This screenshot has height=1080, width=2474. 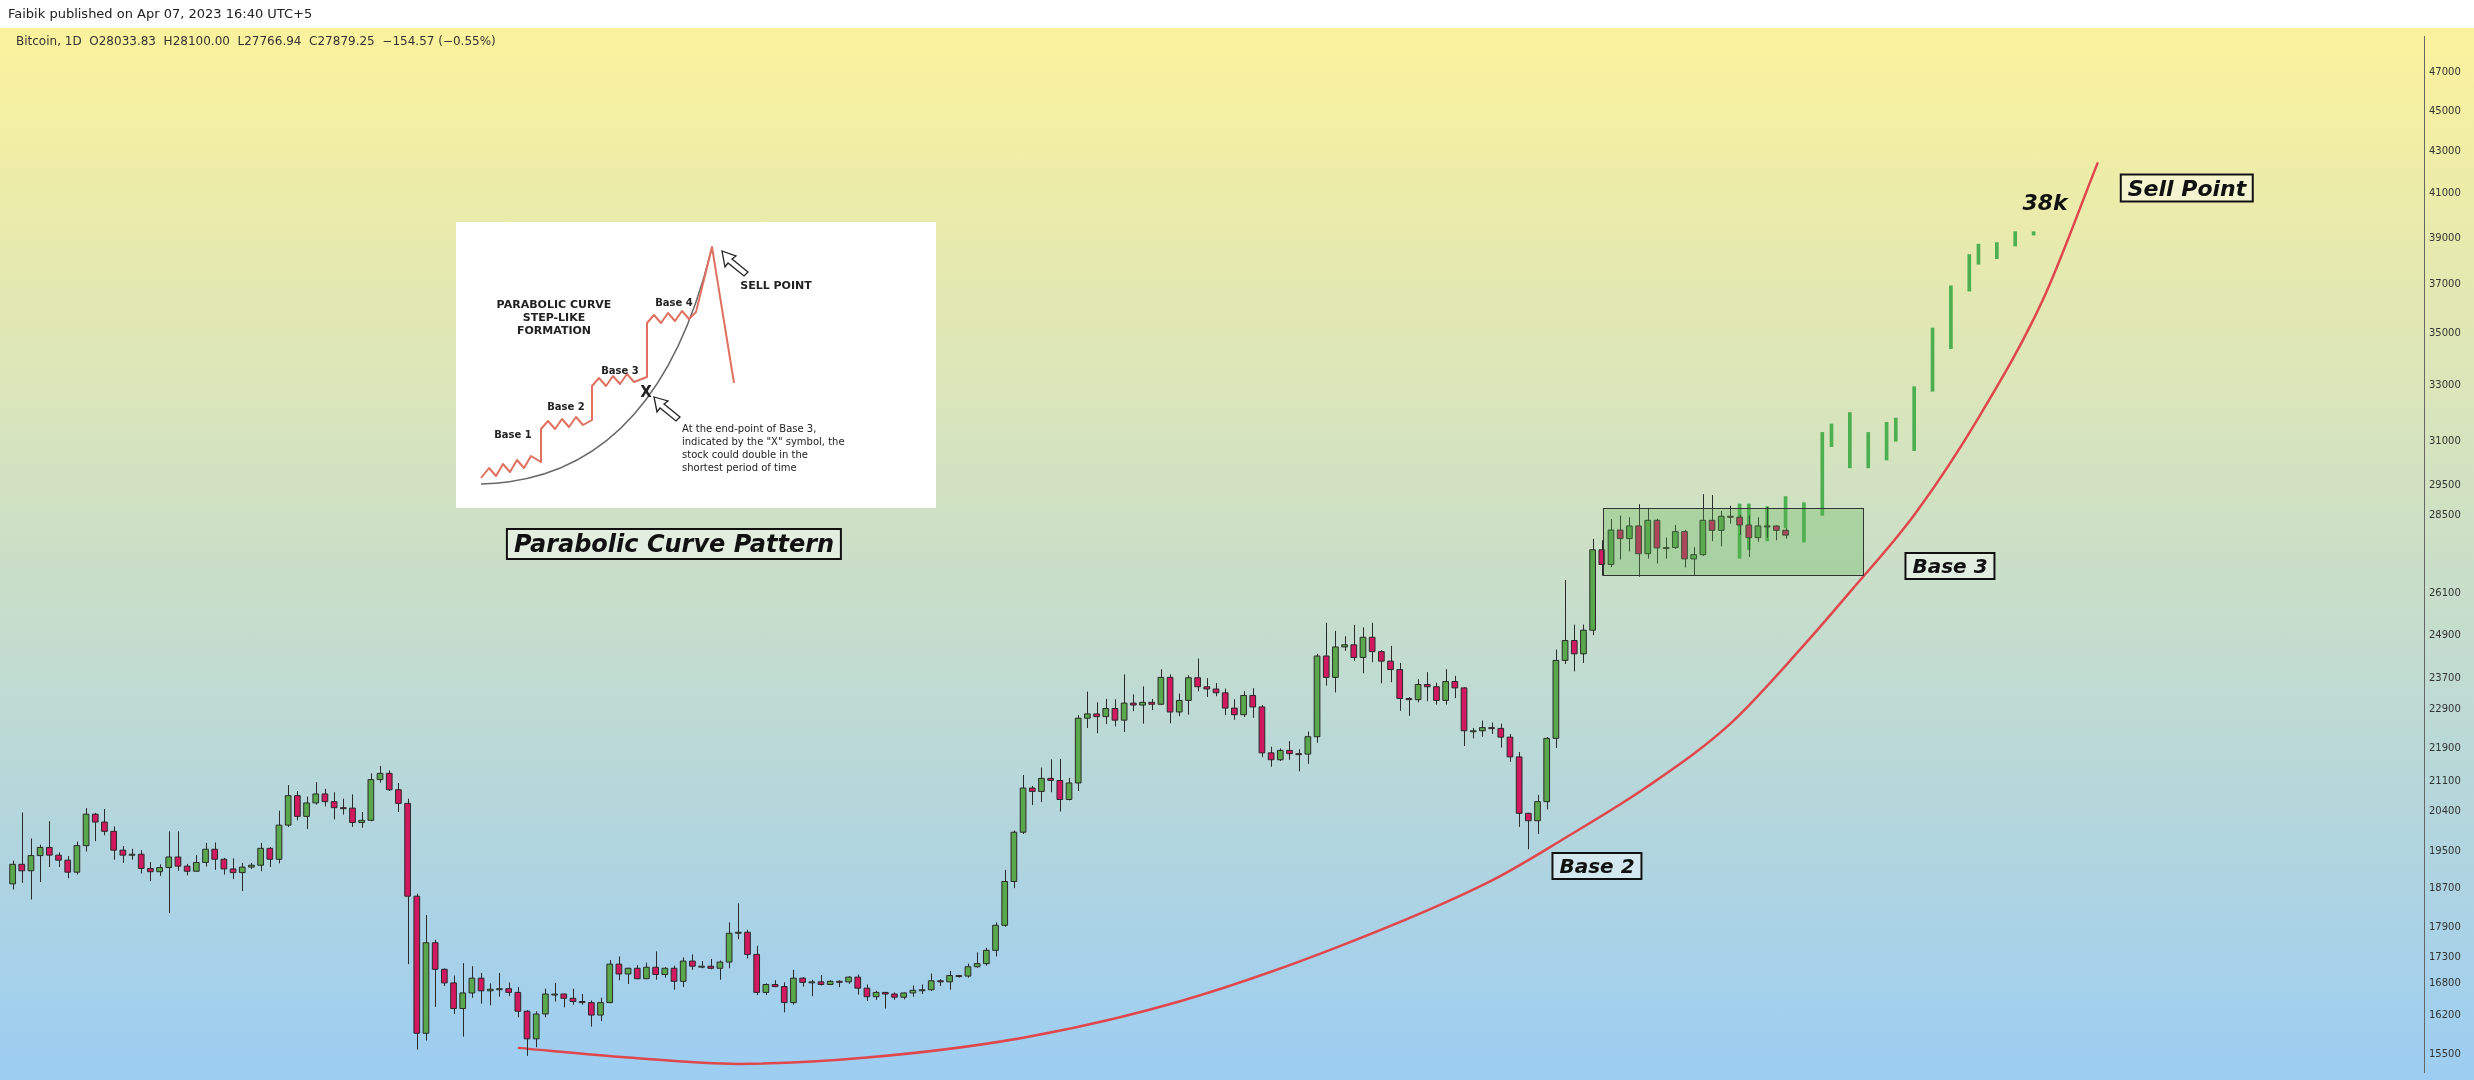 I want to click on y-tick-label: 28500, so click(x=2445, y=515).